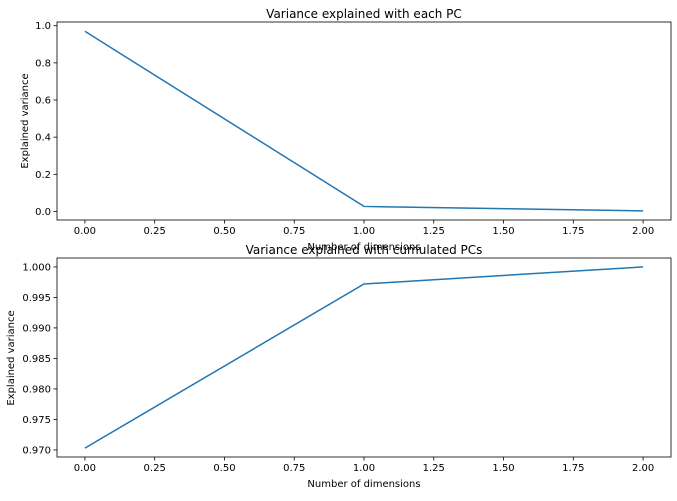  Describe the element at coordinates (36, 359) in the screenshot. I see `y-tick-label: 0.985` at that location.